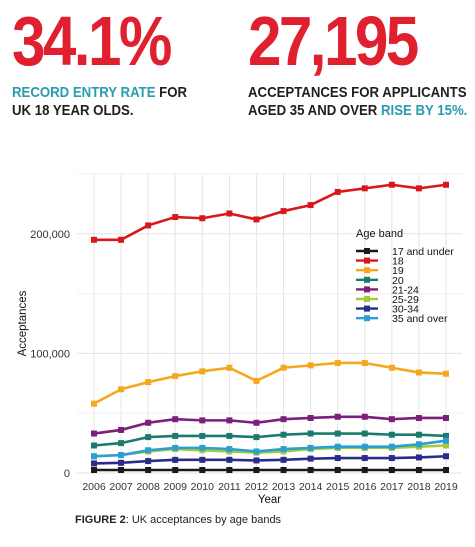 Image resolution: width=475 pixels, height=547 pixels. I want to click on x-tick-label: 2013, so click(284, 487).